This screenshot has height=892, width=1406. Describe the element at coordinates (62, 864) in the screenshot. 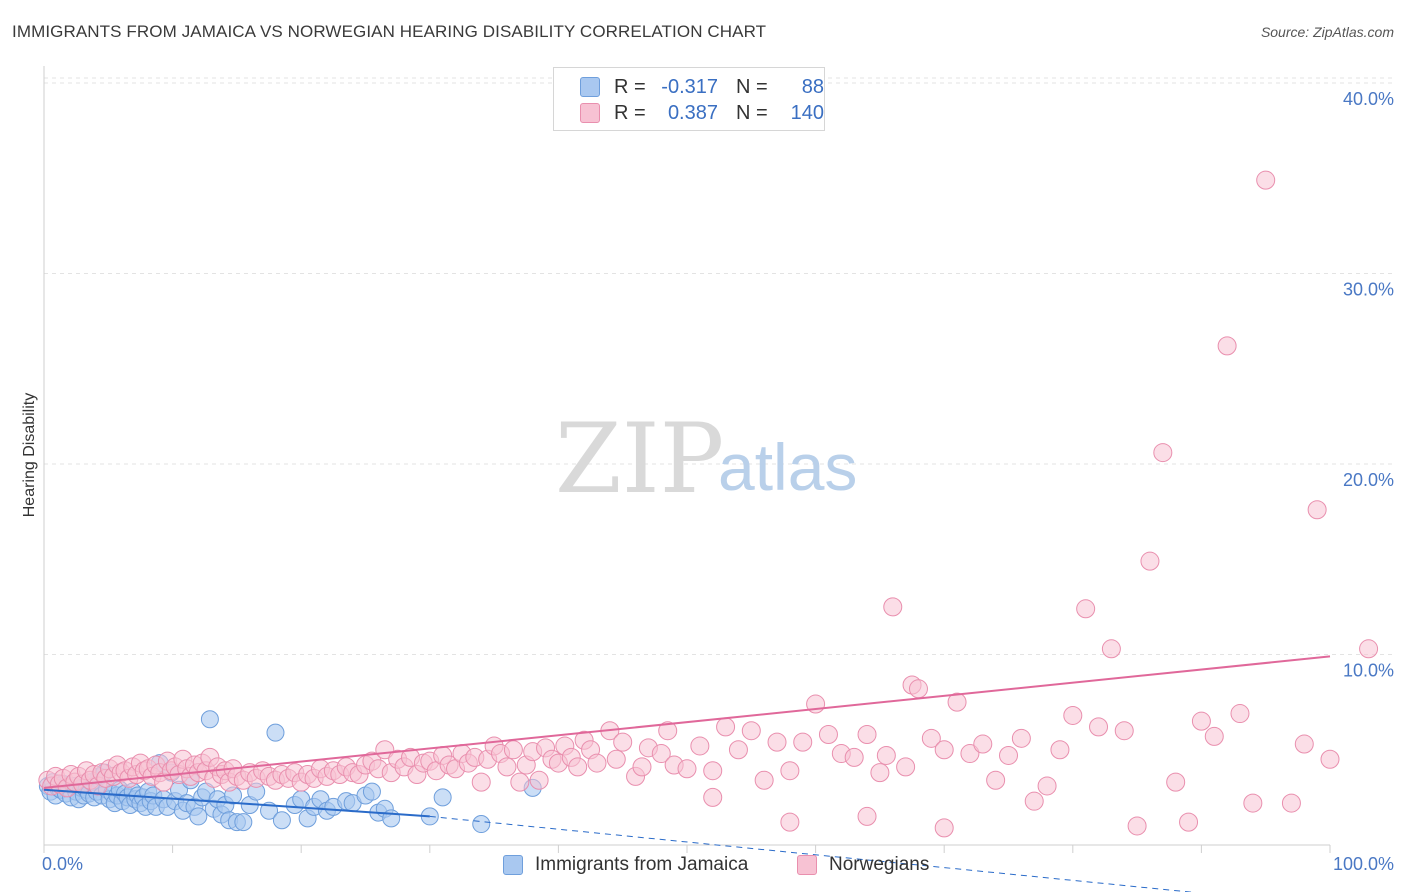

I see `x-tick-label-min: 0.0%` at that location.